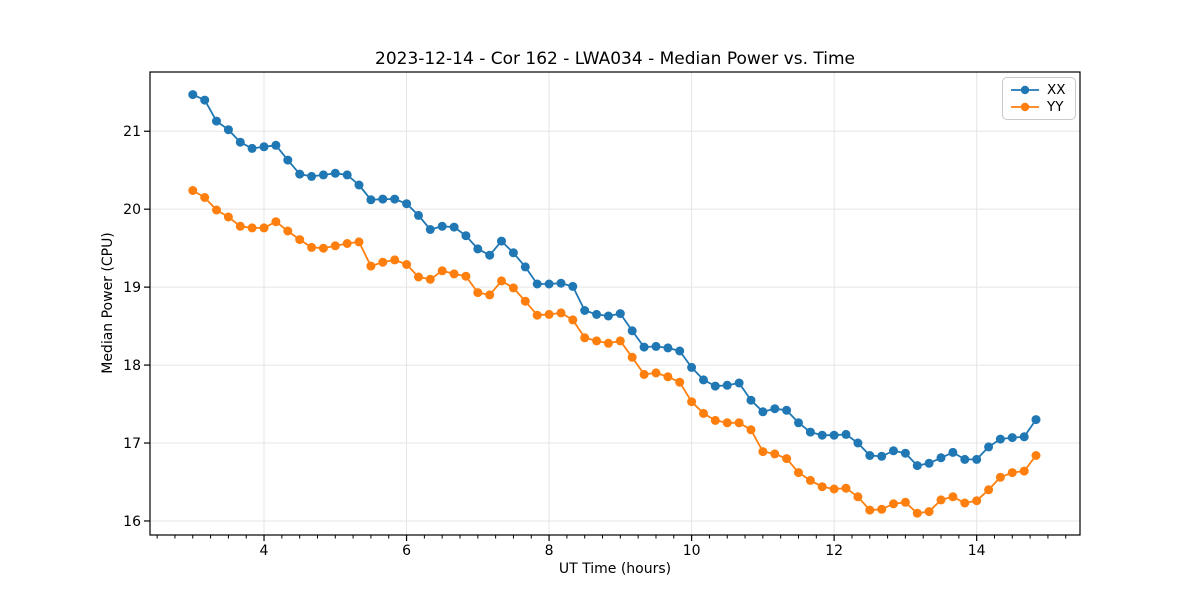  Describe the element at coordinates (132, 444) in the screenshot. I see `y-tick-label: 17` at that location.